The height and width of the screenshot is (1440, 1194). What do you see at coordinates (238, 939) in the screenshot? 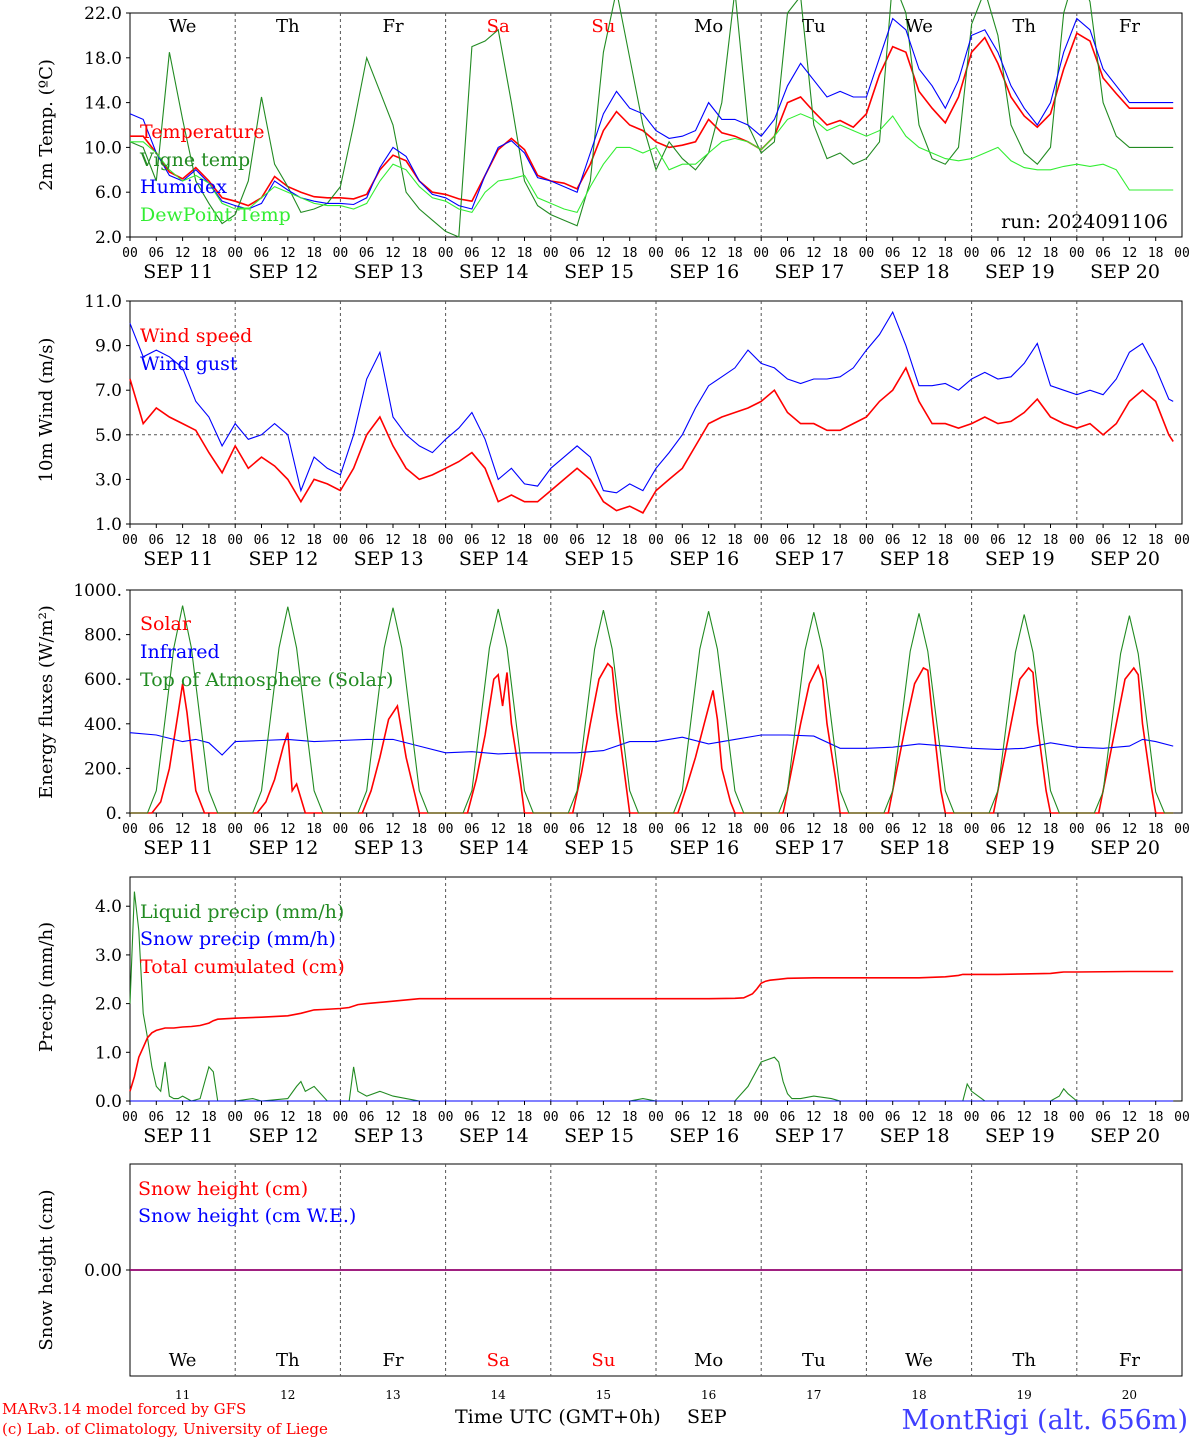
I see `legend-entry: Snow precip (mm/h)` at bounding box center [238, 939].